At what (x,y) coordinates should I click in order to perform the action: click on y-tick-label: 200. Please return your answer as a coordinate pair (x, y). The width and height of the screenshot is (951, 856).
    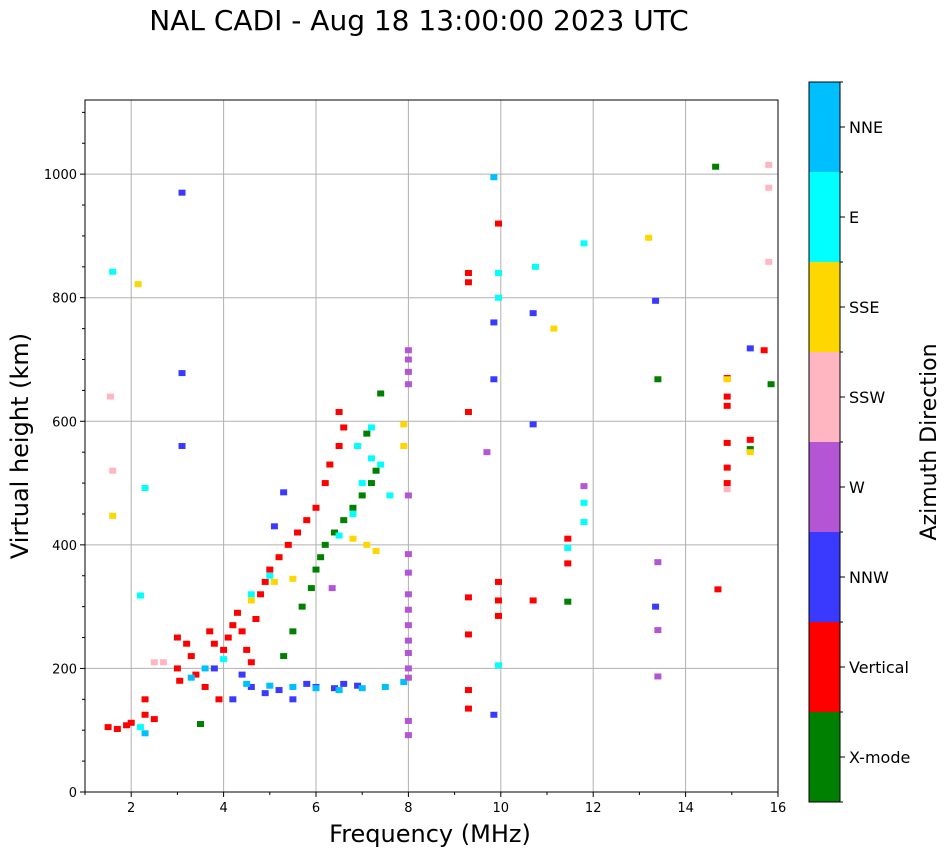
    Looking at the image, I should click on (64, 669).